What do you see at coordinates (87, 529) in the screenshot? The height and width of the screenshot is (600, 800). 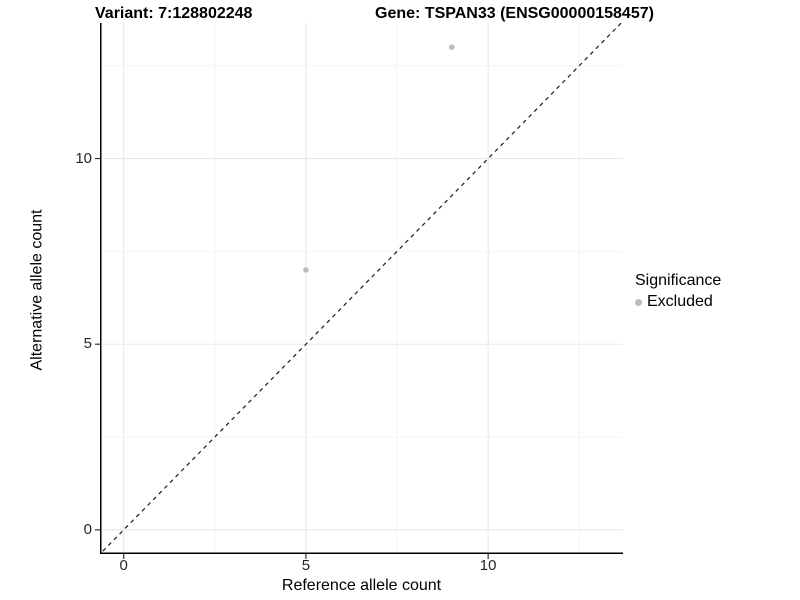 I see `y-tick-label: 0` at bounding box center [87, 529].